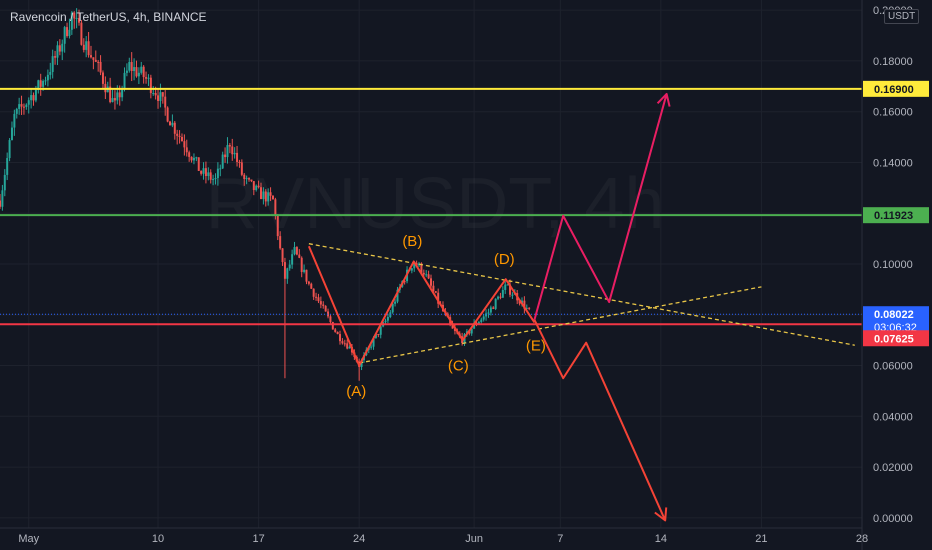 This screenshot has height=550, width=932. What do you see at coordinates (761, 539) in the screenshot?
I see `time-tick-label: 21` at bounding box center [761, 539].